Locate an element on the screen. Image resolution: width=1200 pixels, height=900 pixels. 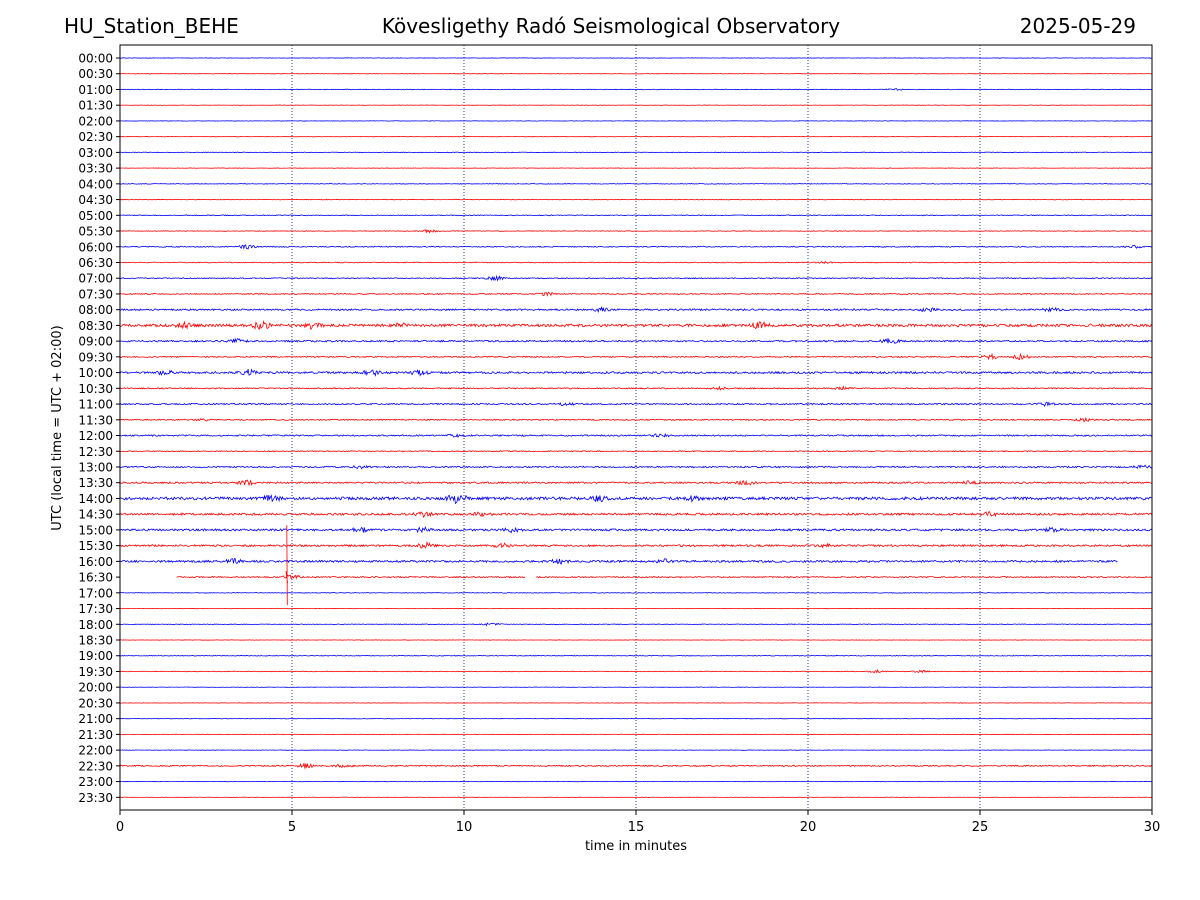
y-tick-label: 21:30 is located at coordinates (95, 735).